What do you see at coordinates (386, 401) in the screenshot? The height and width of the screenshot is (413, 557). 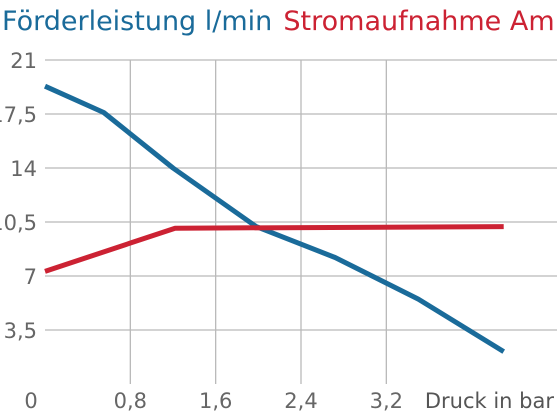 I see `x-tick-label: 3,2` at bounding box center [386, 401].